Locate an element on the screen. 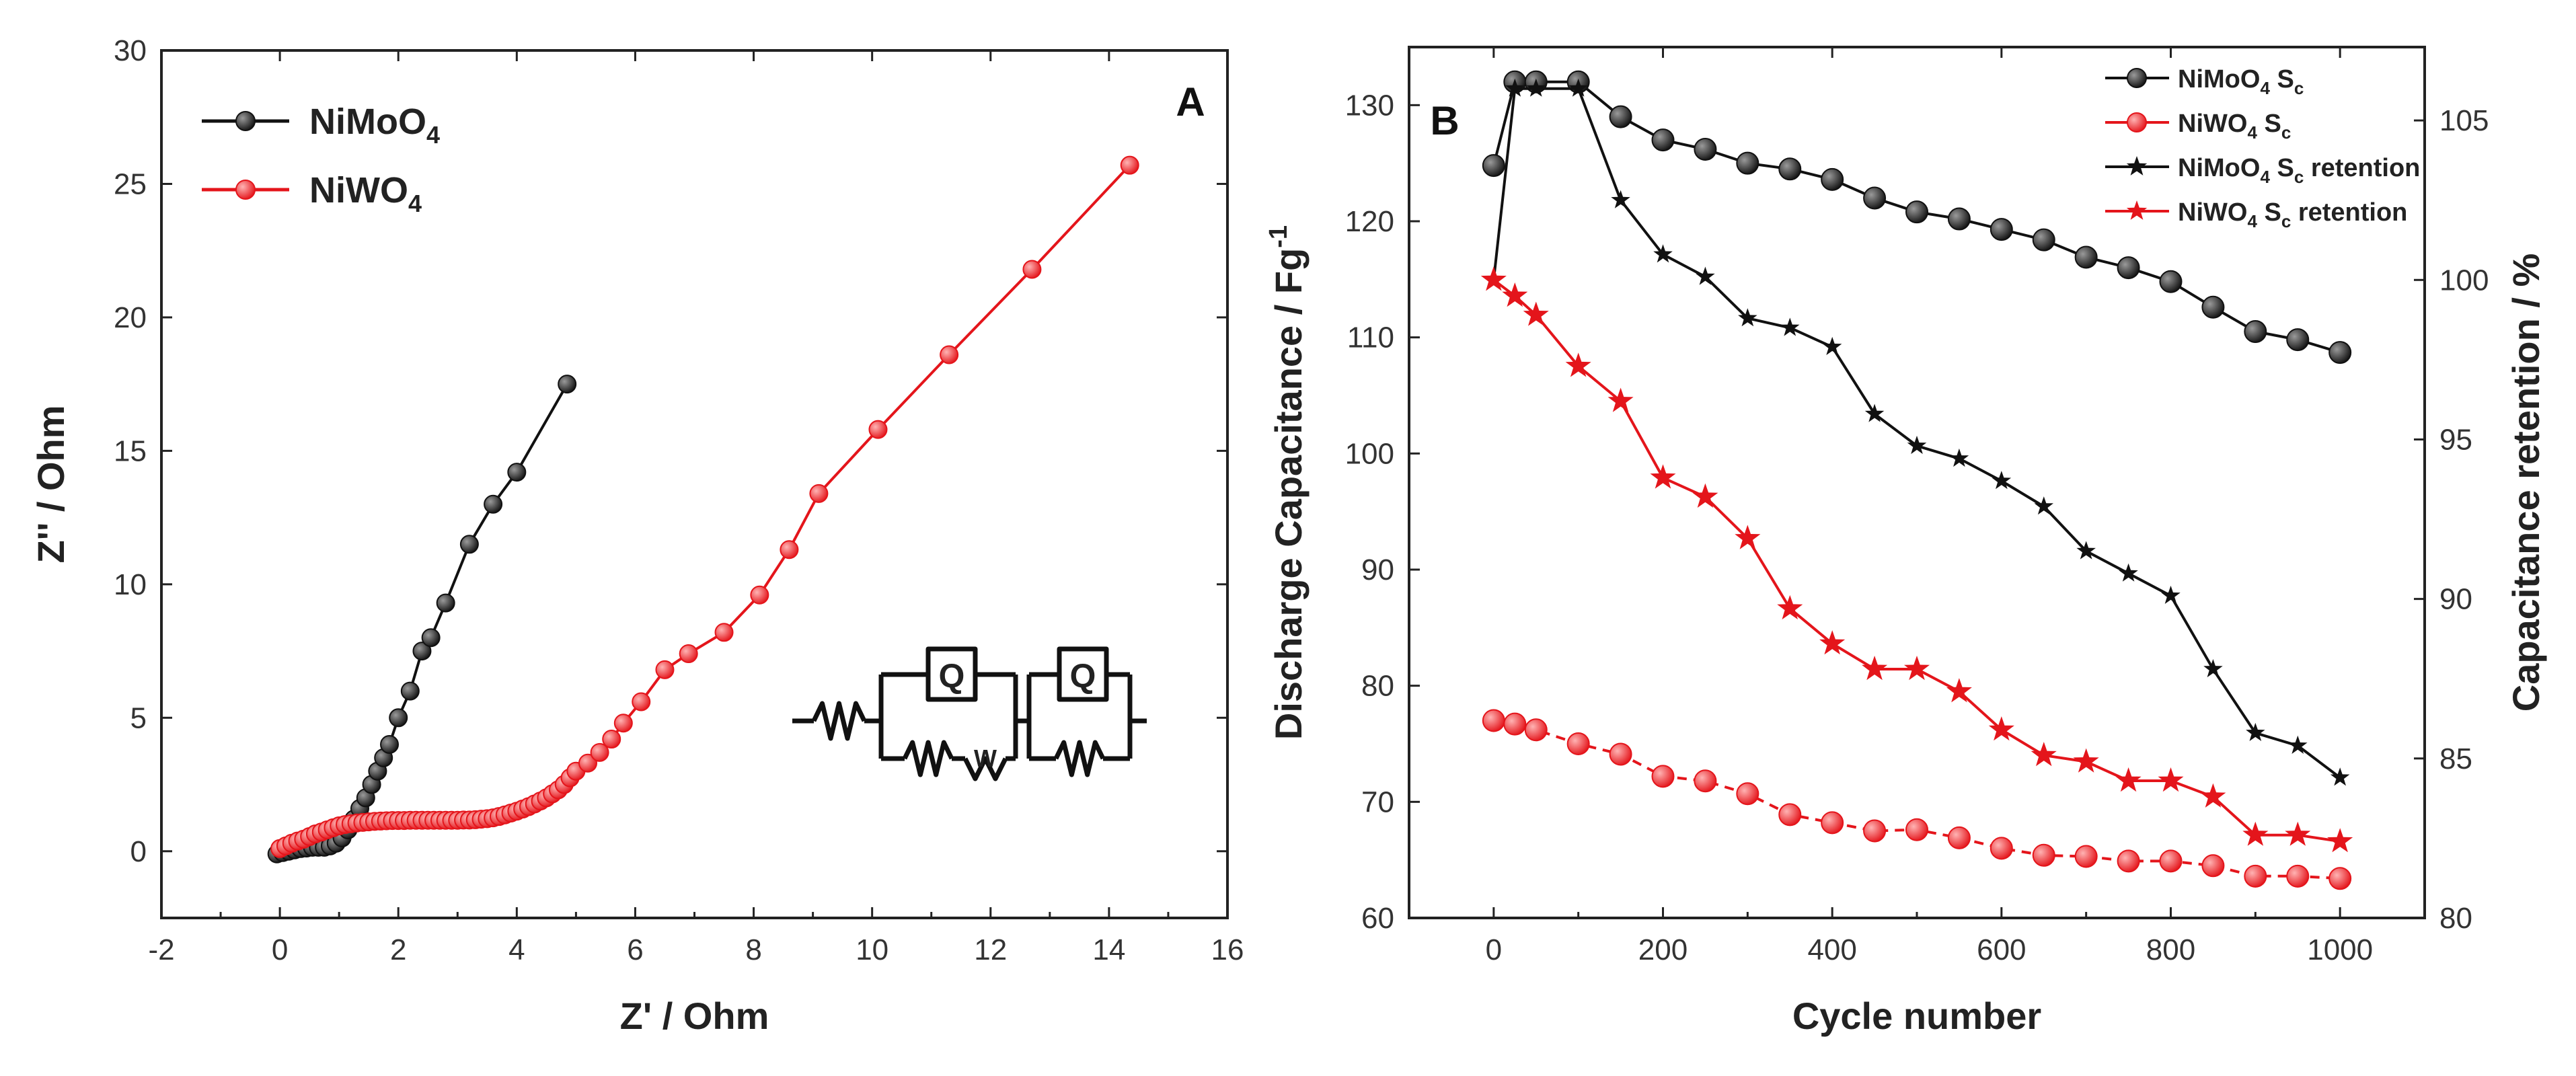 The height and width of the screenshot is (1076, 2576). y-tick-label: 30 is located at coordinates (130, 50).